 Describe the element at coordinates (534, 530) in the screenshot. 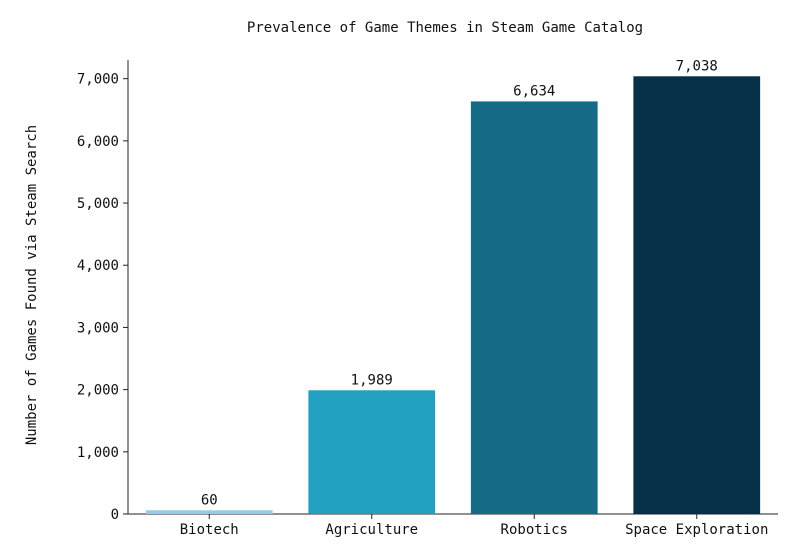

I see `x-tick-label: Robotics` at that location.